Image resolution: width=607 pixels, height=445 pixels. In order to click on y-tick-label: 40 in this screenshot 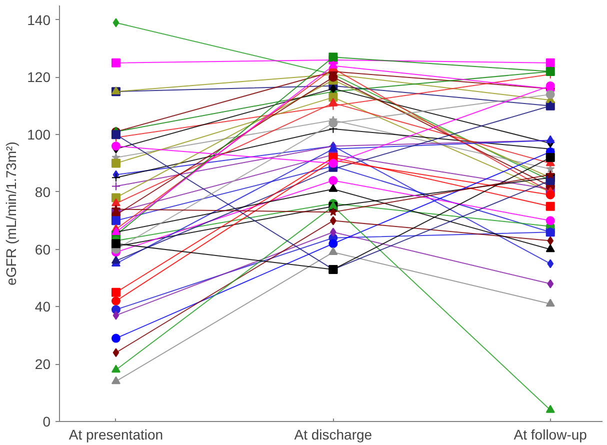, I will do `click(42, 306)`.